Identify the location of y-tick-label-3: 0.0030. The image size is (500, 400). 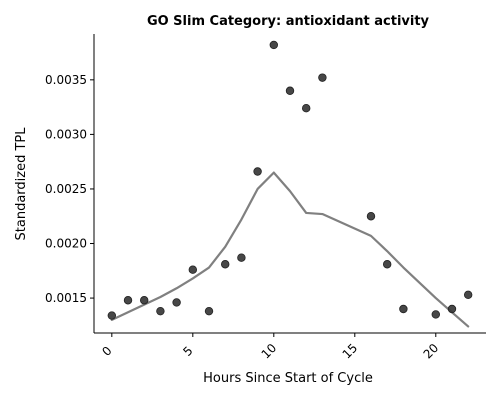
(66, 134).